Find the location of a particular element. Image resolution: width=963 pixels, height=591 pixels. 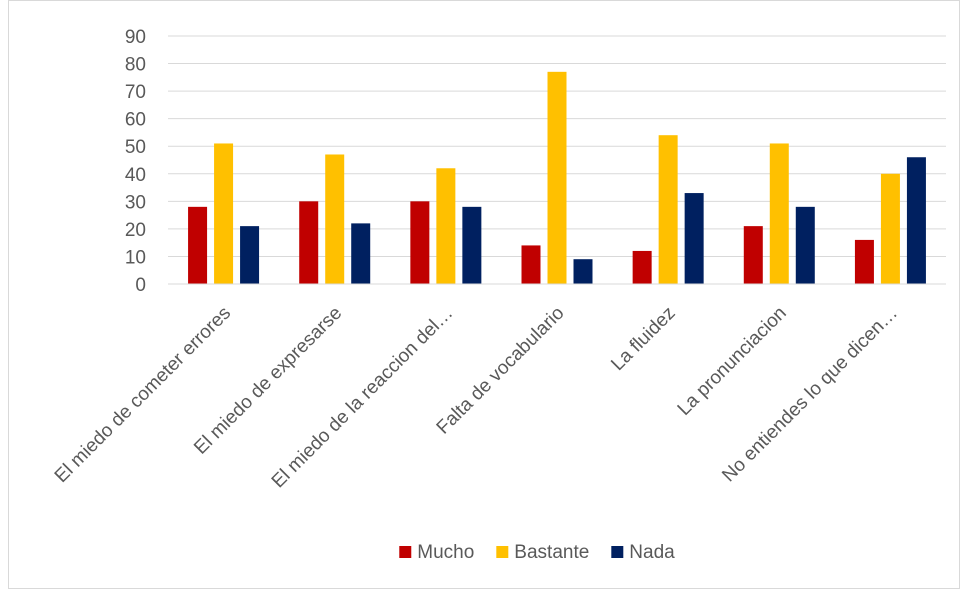

legend-item-bastante: Bastante is located at coordinates (542, 552).